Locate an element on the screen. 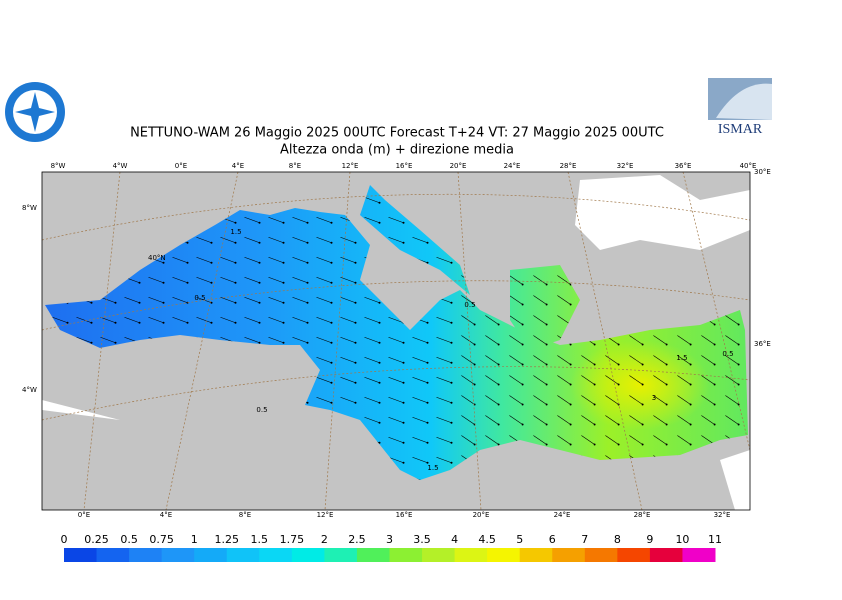 This screenshot has height=600, width=842. colorbar-label: 2.5 is located at coordinates (357, 539).